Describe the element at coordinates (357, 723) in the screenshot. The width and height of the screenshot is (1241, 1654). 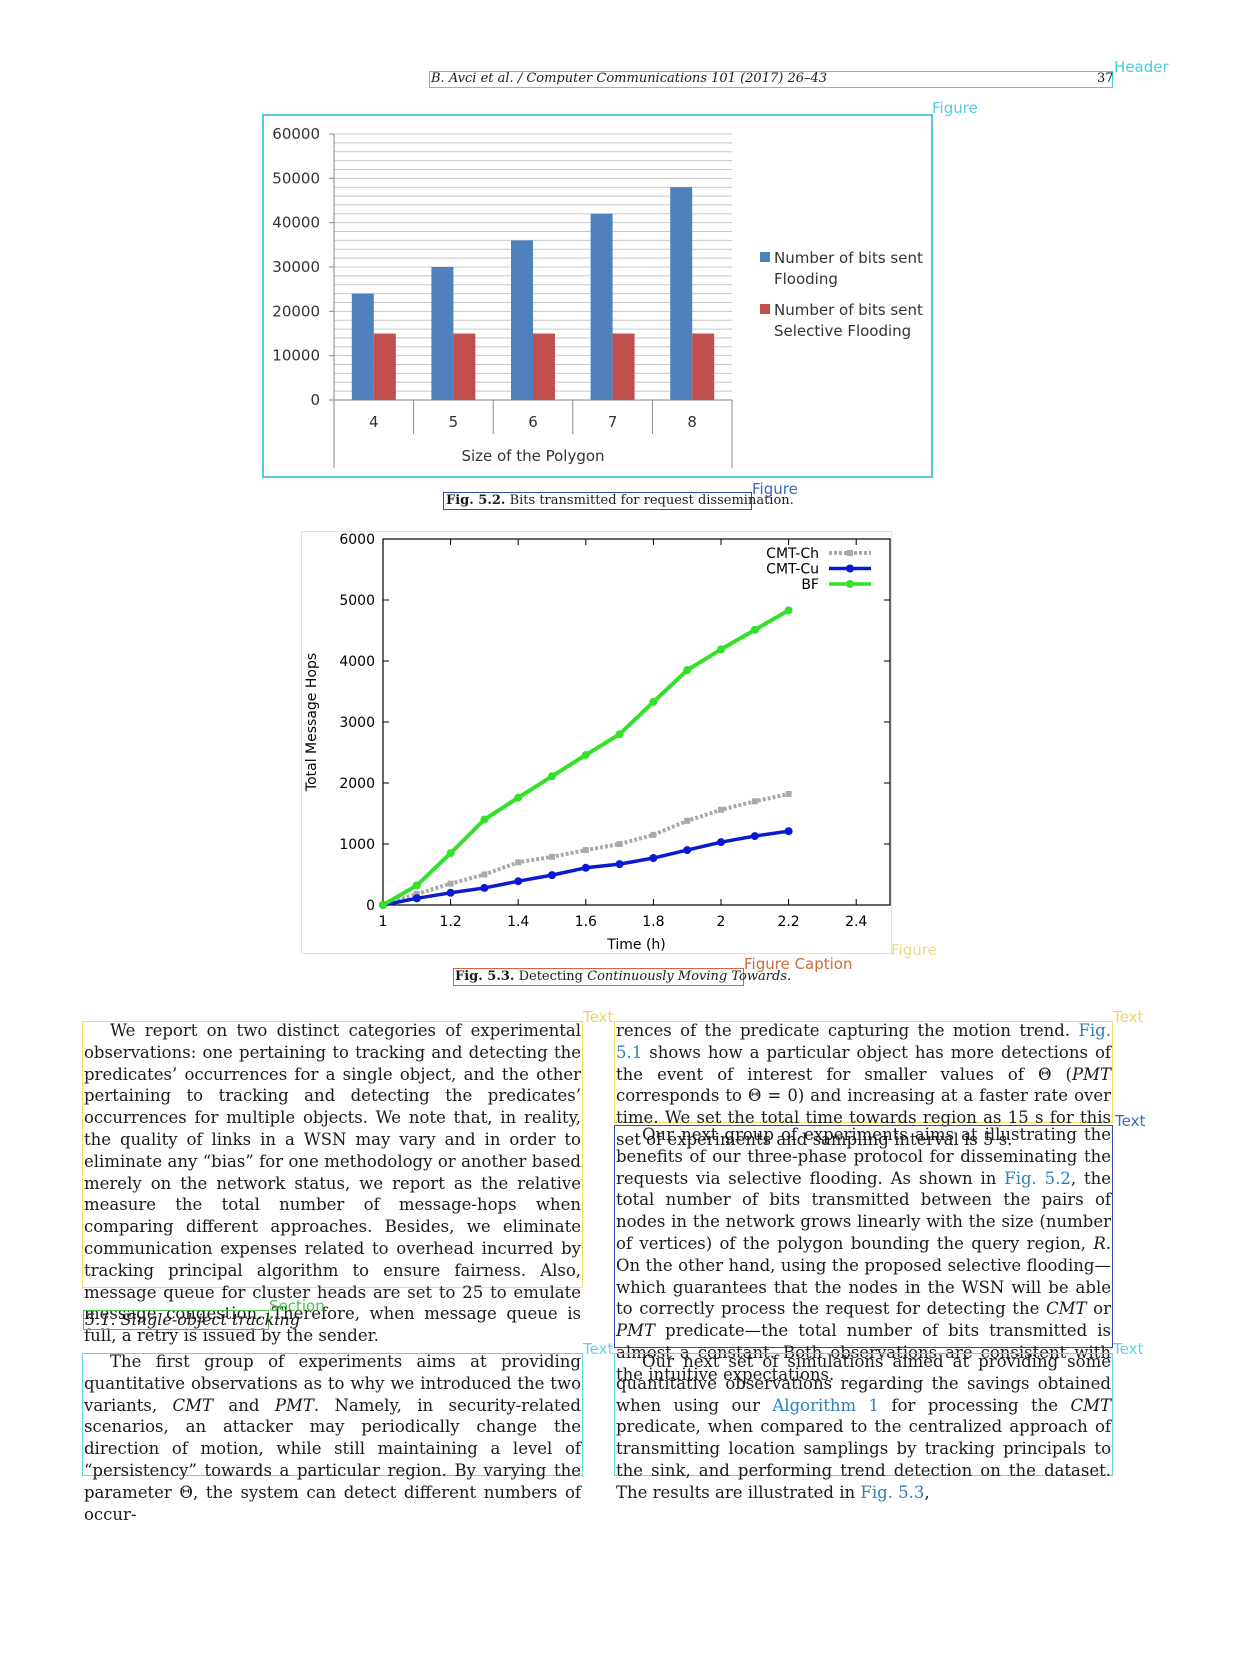
I see `y-tick-label: 3000` at that location.